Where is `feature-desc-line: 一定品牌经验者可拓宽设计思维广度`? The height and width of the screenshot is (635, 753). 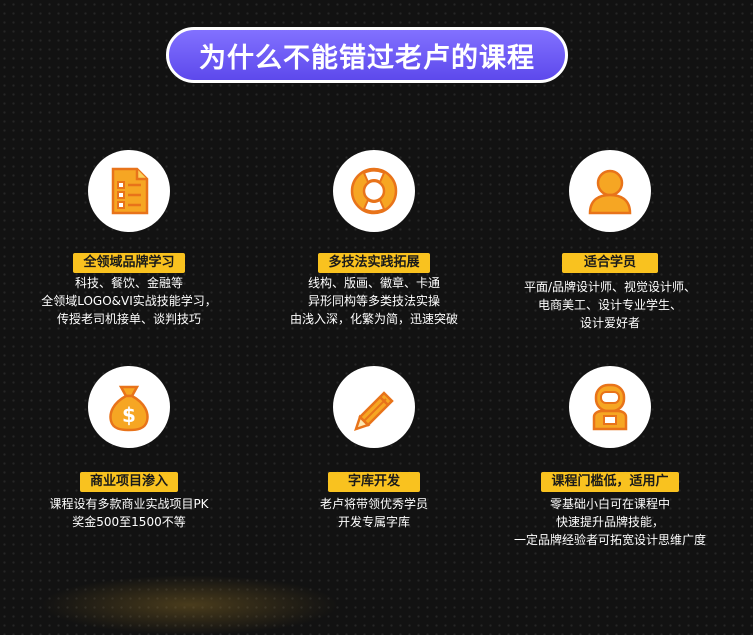
feature-desc-line: 一定品牌经验者可拓宽设计思维广度 is located at coordinates (609, 540).